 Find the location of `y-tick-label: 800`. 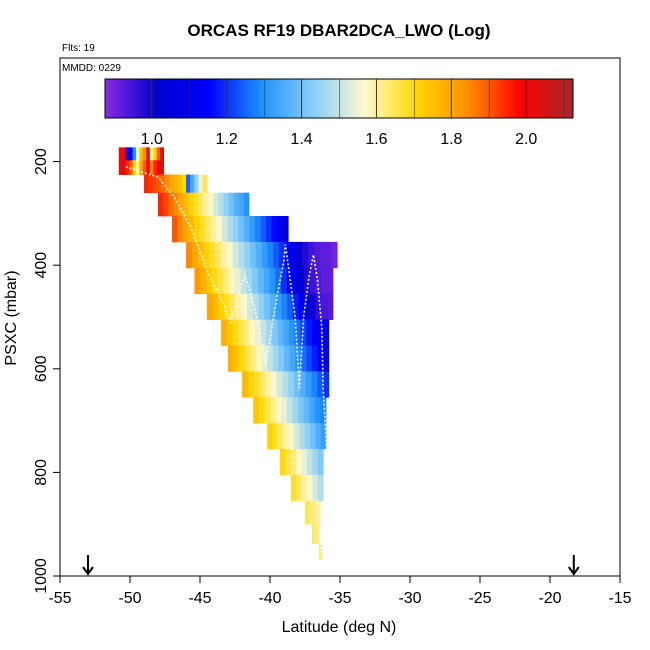

y-tick-label: 800 is located at coordinates (41, 472).